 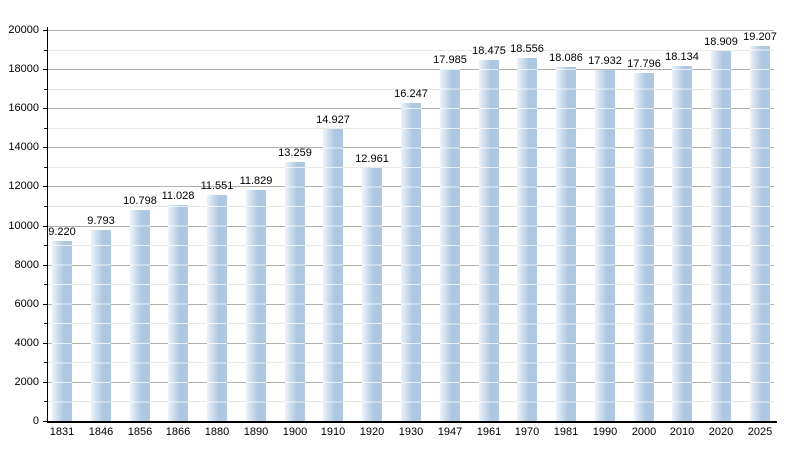 What do you see at coordinates (644, 64) in the screenshot?
I see `bar-value-label: 17.796` at bounding box center [644, 64].